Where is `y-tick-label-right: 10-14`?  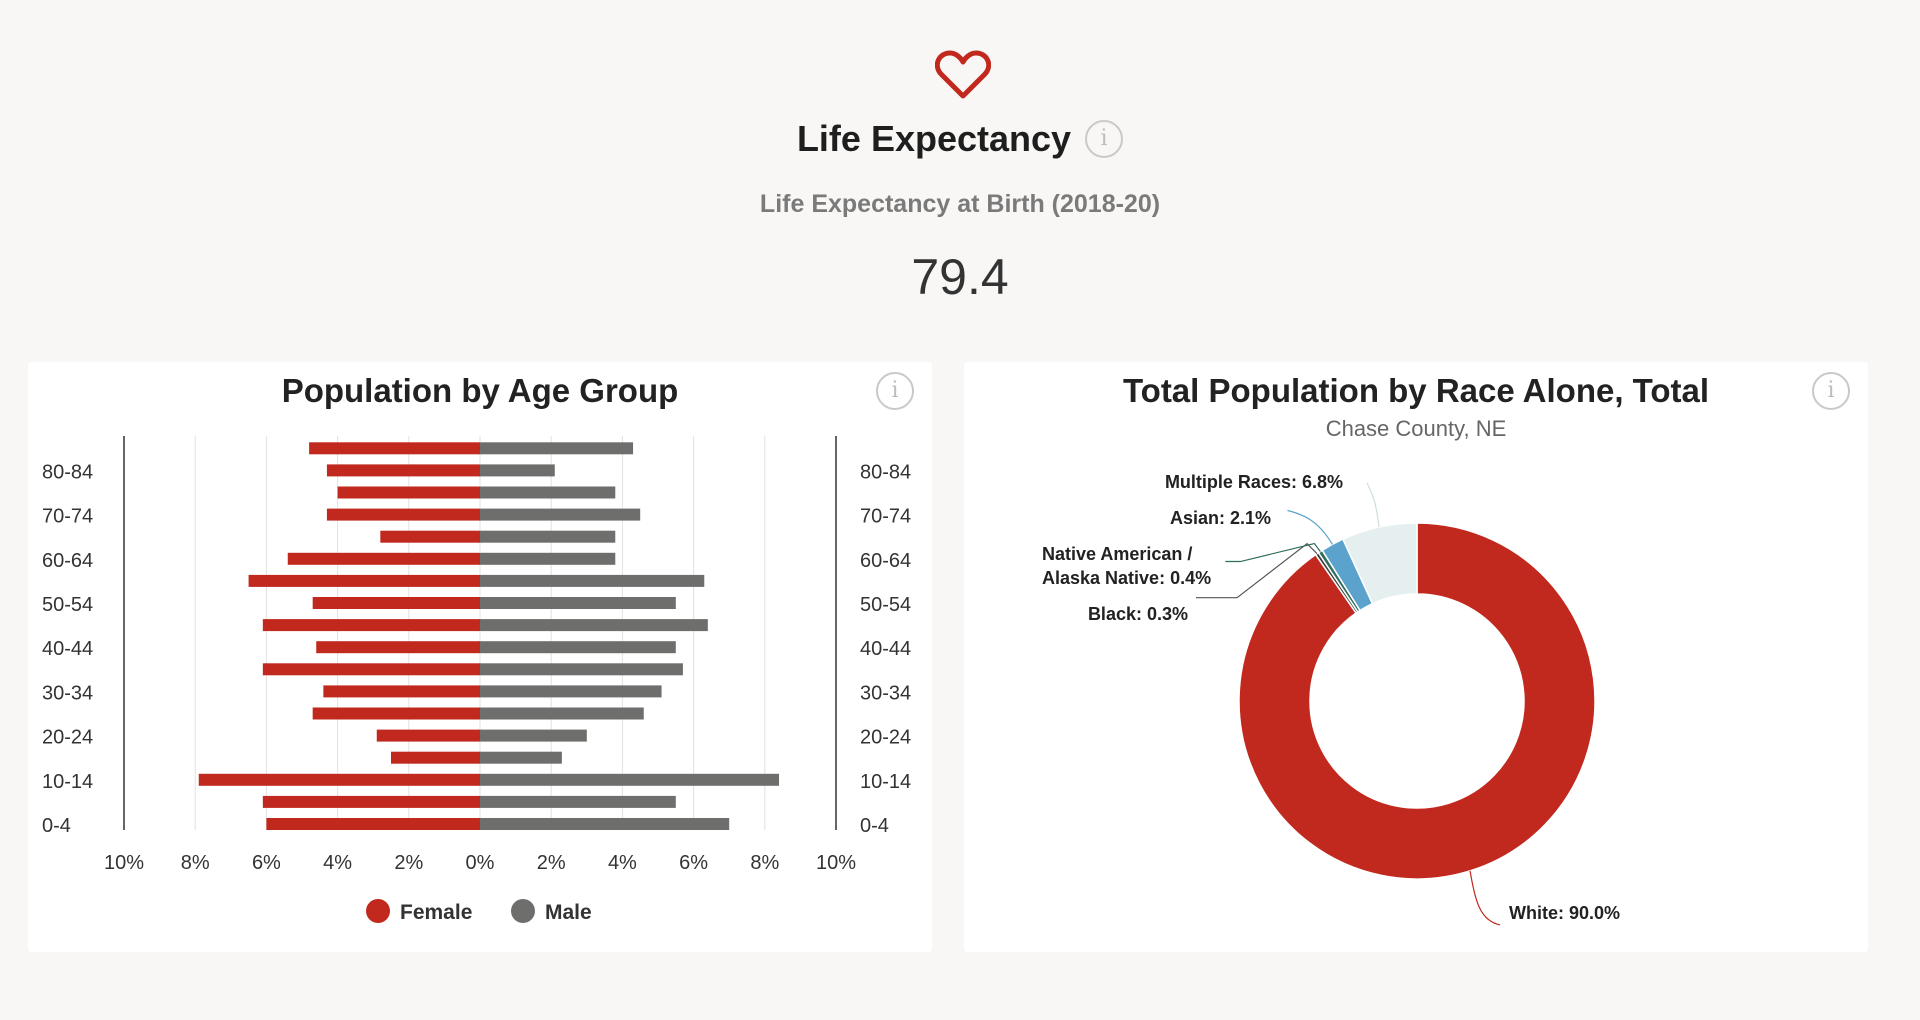
y-tick-label-right: 10-14 is located at coordinates (885, 782).